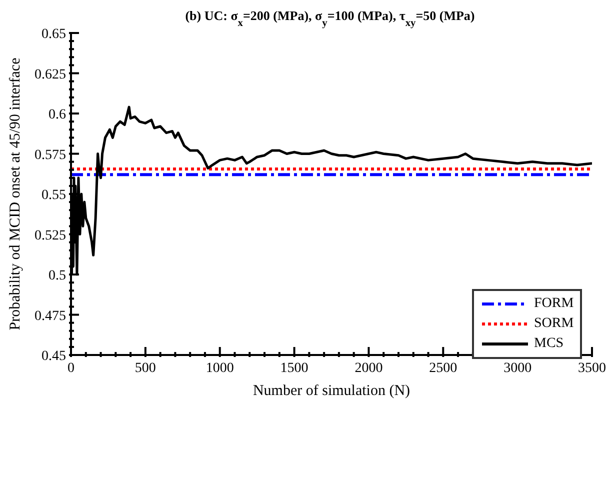 This screenshot has width=614, height=488. I want to click on y-tick-label: 0.65, so click(54, 34).